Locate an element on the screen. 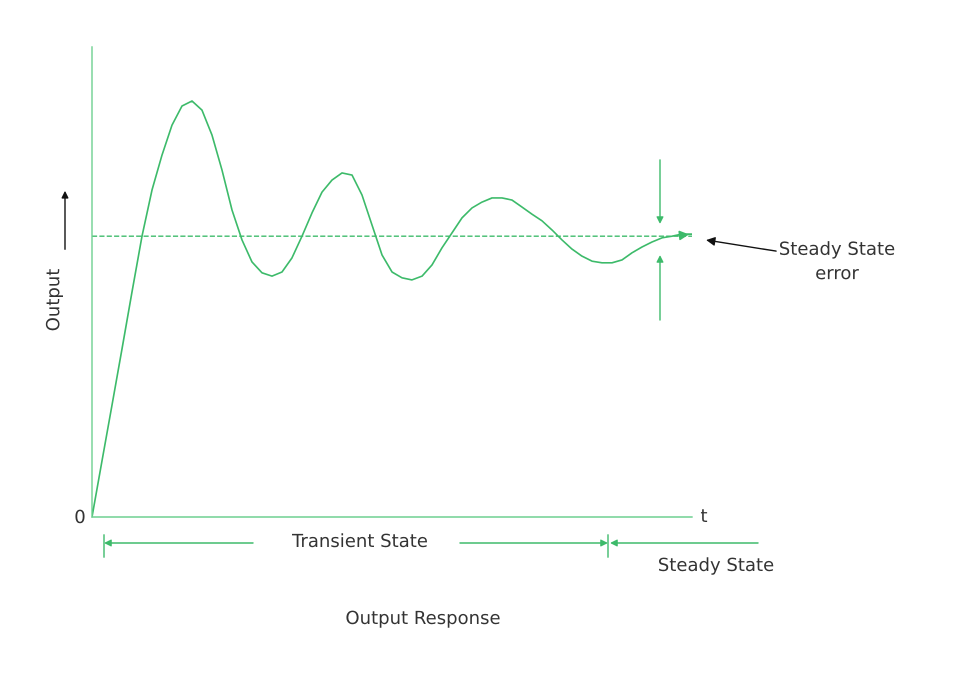 This screenshot has width=960, height=680. x-axis-title: t is located at coordinates (704, 515).